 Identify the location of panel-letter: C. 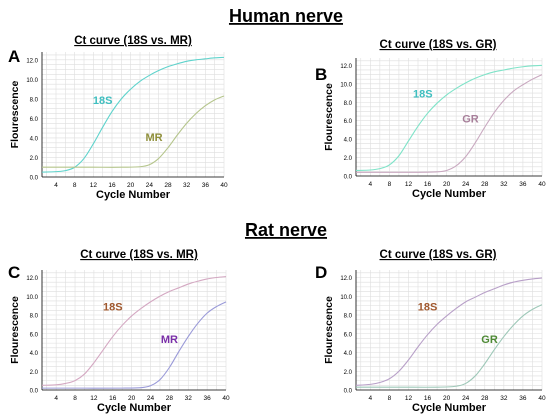
(14, 272).